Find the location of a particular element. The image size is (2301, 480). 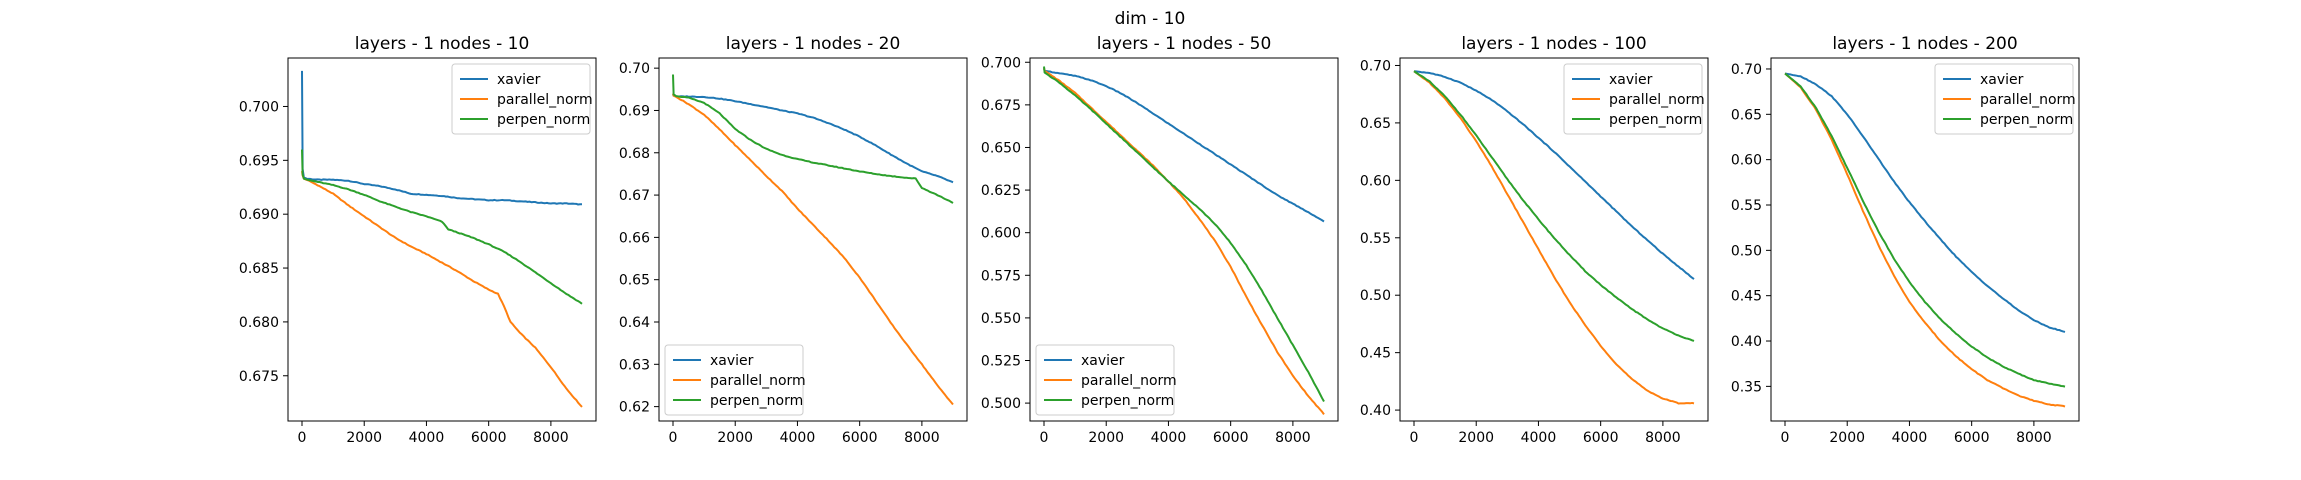

subplot-title: layers - 1 nodes - 10 is located at coordinates (442, 44).